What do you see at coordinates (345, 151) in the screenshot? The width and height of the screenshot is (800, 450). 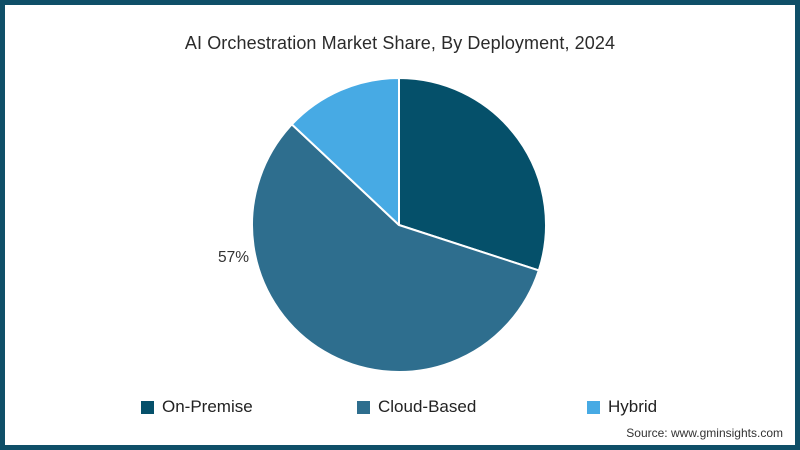 I see `pie-slice-hybrid` at bounding box center [345, 151].